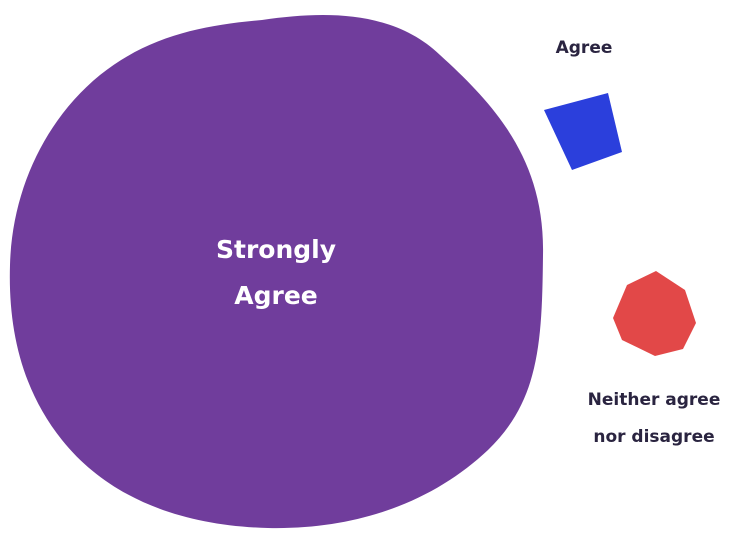 Image resolution: width=750 pixels, height=536 pixels. What do you see at coordinates (584, 48) in the screenshot?
I see `label-agree: Agree` at bounding box center [584, 48].